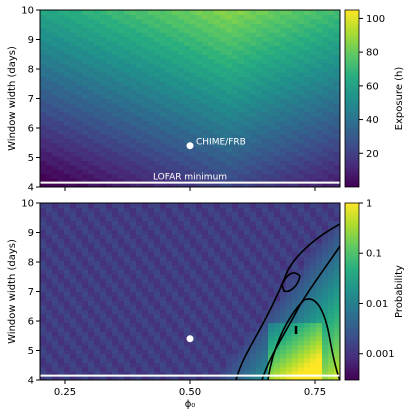 This screenshot has width=415, height=414. I want to click on colorbar-probability: 10.10.010.001 Probability, so click(374, 290).